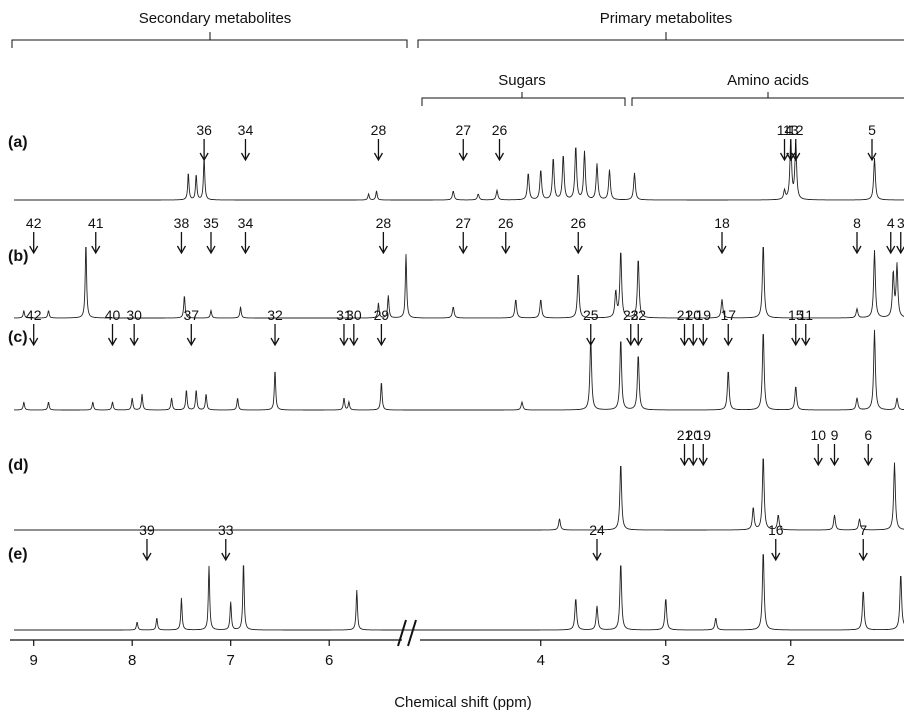  Describe the element at coordinates (18, 465) in the screenshot. I see `panel-label-d: (d)` at that location.